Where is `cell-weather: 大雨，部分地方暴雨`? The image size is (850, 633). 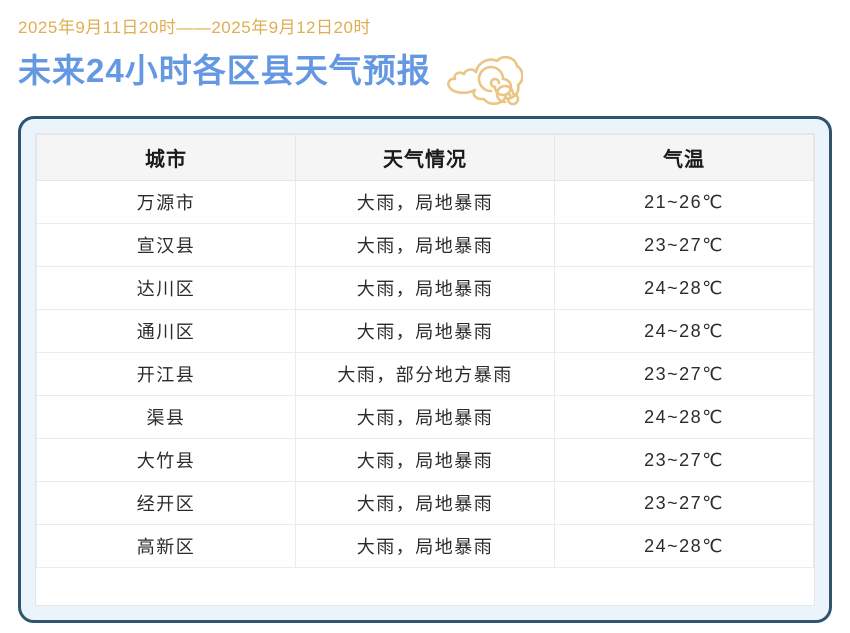
cell-weather: 大雨，部分地方暴雨 is located at coordinates (425, 374).